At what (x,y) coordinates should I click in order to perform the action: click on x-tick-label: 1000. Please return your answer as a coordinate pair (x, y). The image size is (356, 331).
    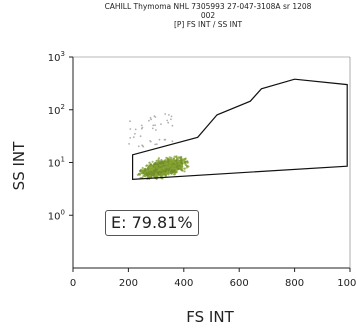
    Looking at the image, I should click on (346, 283).